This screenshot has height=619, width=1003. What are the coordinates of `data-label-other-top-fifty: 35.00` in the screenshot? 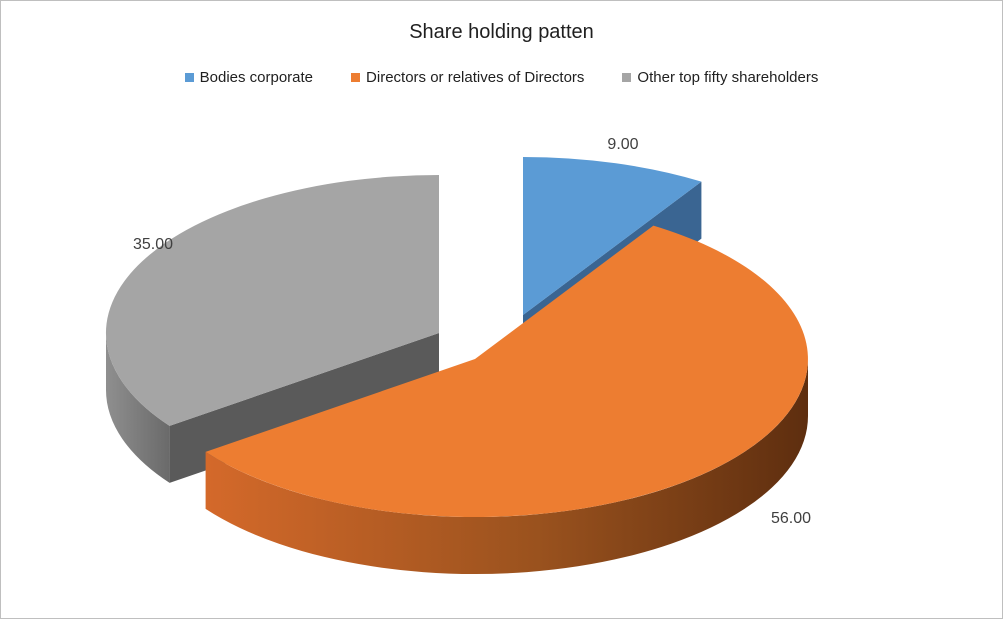 It's located at (153, 244).